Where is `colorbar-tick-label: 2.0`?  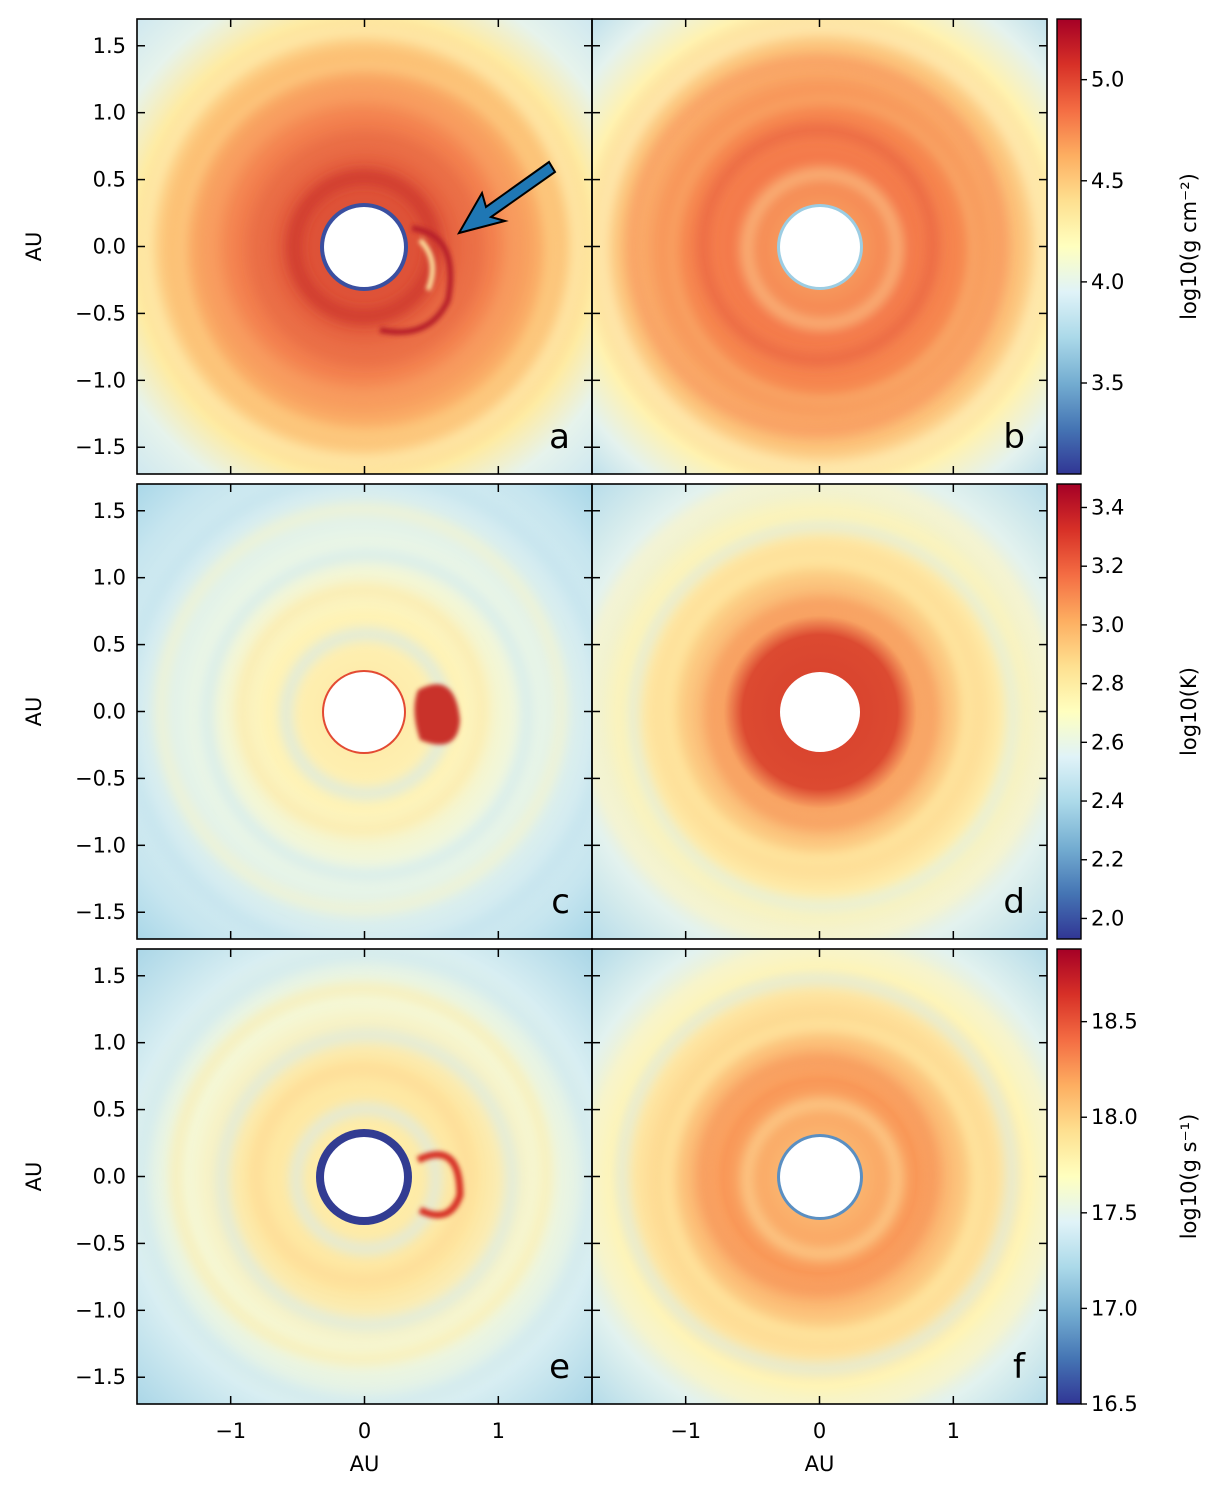 colorbar-tick-label: 2.0 is located at coordinates (1107, 918).